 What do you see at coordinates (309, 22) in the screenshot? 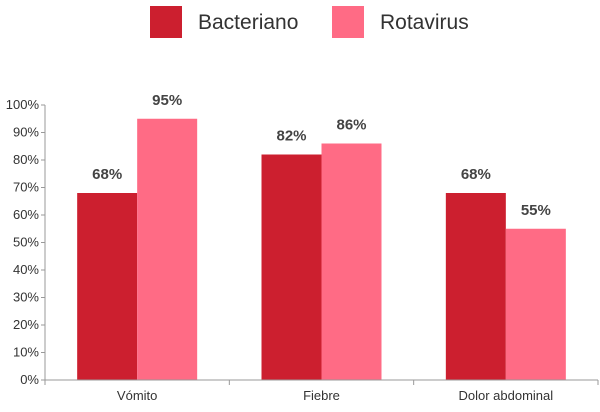
I see `legend: Bacteriano Rotavirus` at bounding box center [309, 22].